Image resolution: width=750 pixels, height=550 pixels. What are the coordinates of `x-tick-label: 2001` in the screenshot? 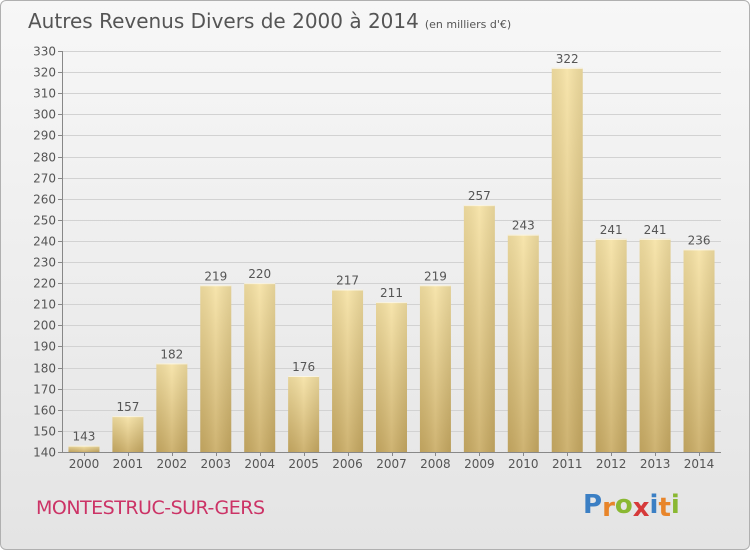 It's located at (128, 464).